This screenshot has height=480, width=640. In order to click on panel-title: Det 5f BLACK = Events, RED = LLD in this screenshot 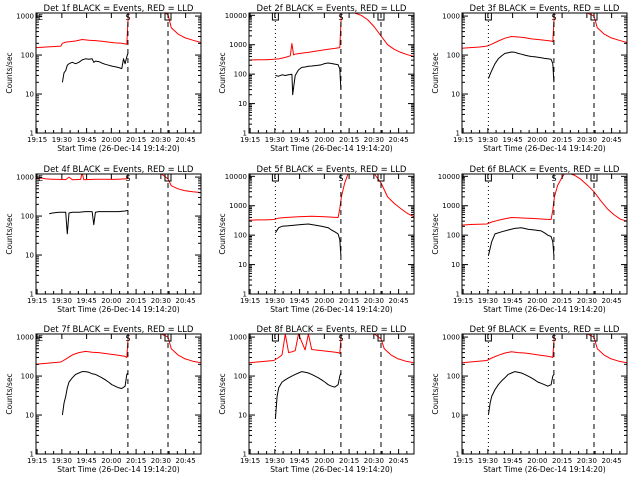, I will do `click(332, 170)`.